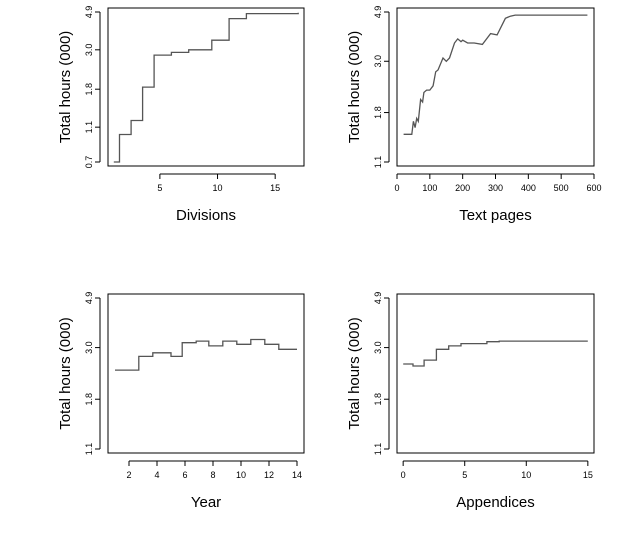 The height and width of the screenshot is (544, 624). Describe the element at coordinates (593, 188) in the screenshot. I see `x-tick-label: 600` at that location.